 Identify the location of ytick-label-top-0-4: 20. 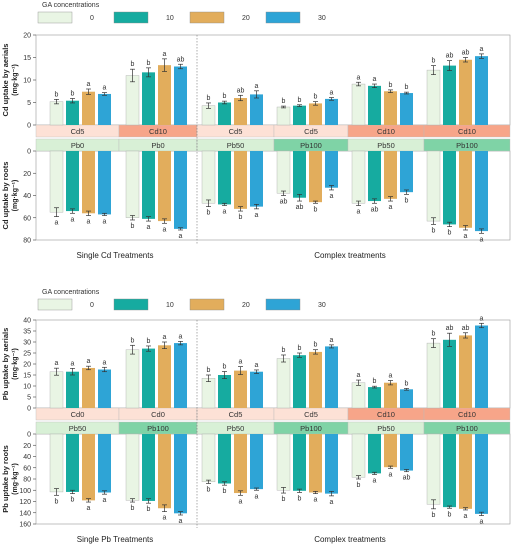
(27, 36).